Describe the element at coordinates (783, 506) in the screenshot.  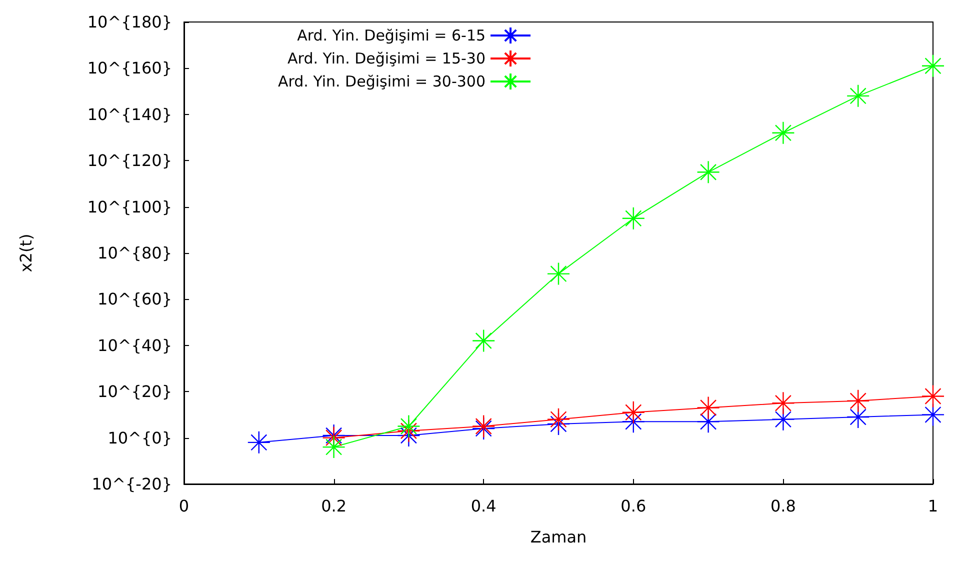
I see `x-tick-label: 0.8` at that location.